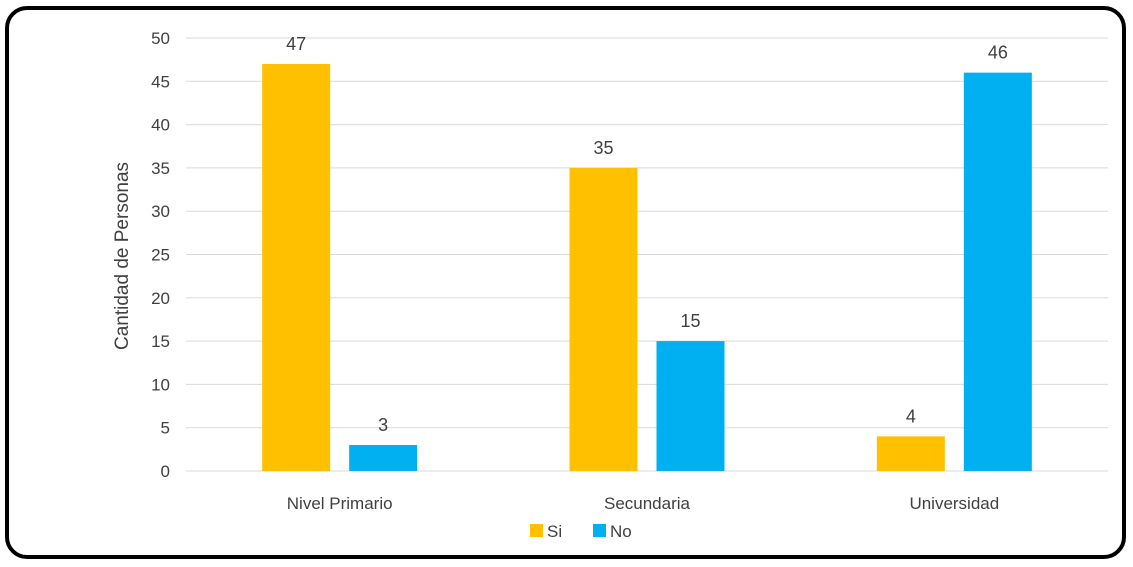  Describe the element at coordinates (690, 321) in the screenshot. I see `data-label: 15` at that location.